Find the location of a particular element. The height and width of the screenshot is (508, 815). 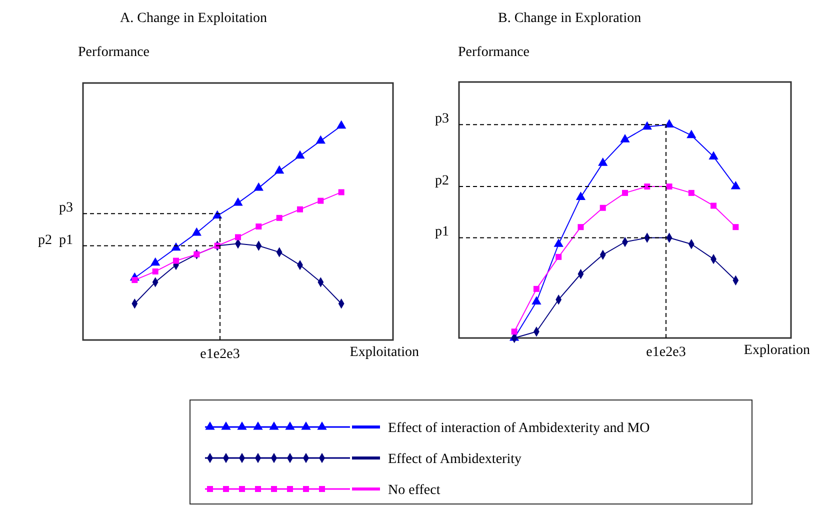

ref-line-label: p1 is located at coordinates (442, 232).